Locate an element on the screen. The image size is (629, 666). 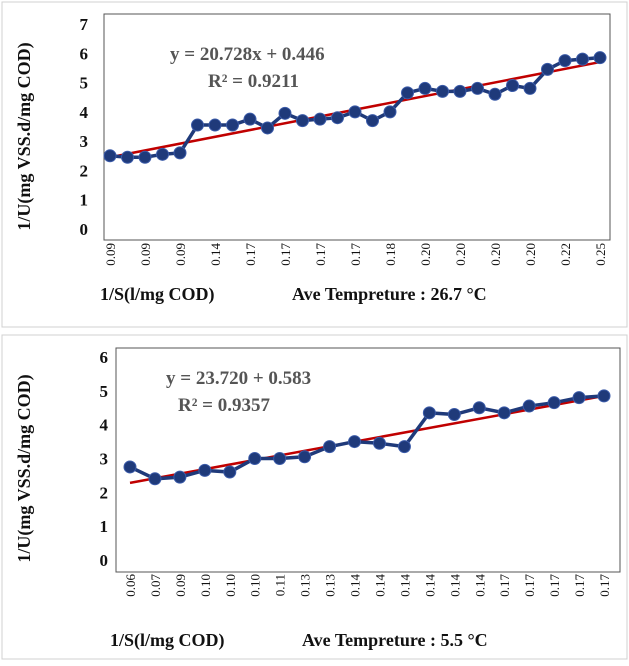
equation: y = 23.720 + 0.583 is located at coordinates (238, 378).